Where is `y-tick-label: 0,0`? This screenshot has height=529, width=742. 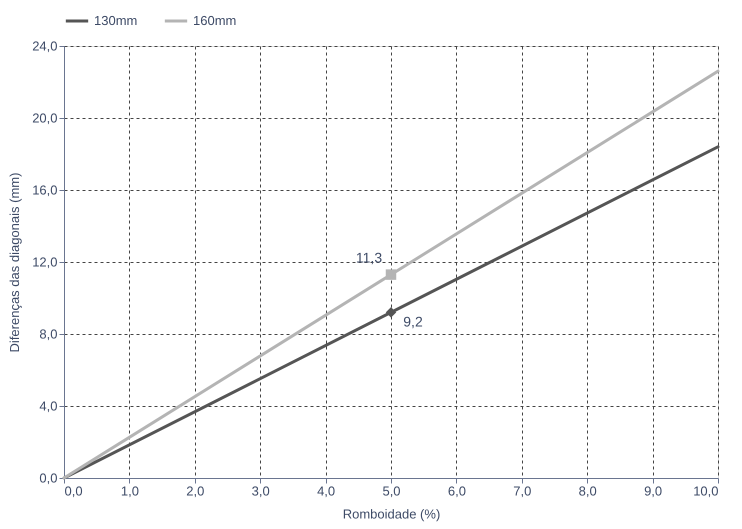 y-tick-label: 0,0 is located at coordinates (48, 478).